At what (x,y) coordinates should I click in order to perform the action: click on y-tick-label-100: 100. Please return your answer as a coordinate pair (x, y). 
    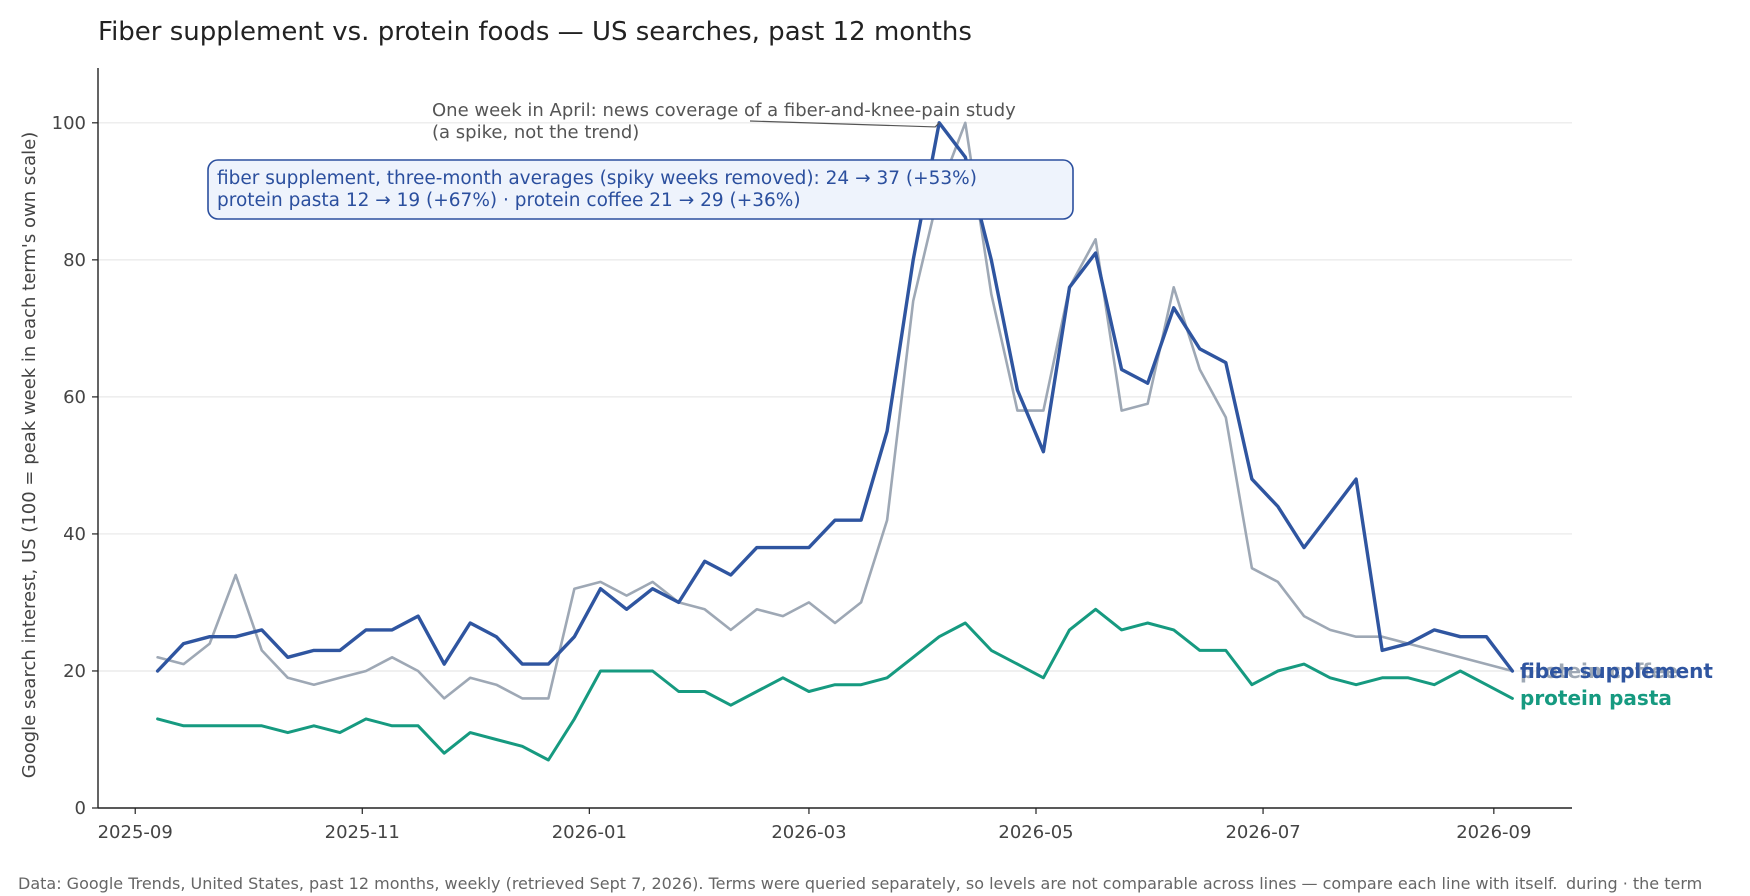
    Looking at the image, I should click on (69, 123).